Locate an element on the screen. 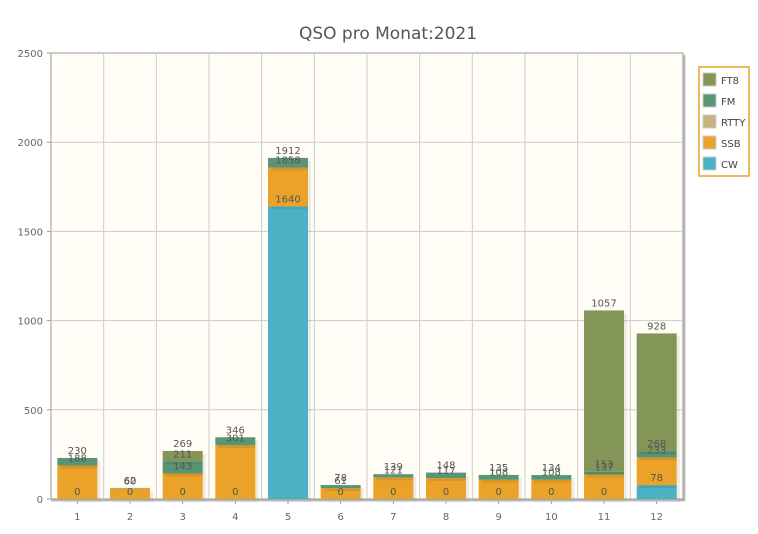 The width and height of the screenshot is (758, 534). legend-label: CW is located at coordinates (729, 165).